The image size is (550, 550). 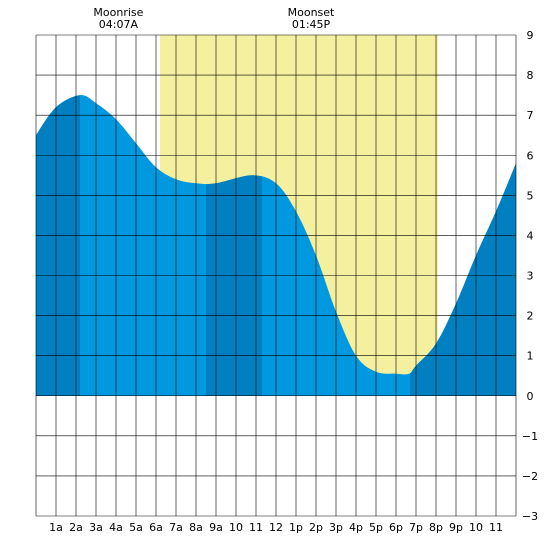 What do you see at coordinates (530, 356) in the screenshot?
I see `y-tick-label: 1` at bounding box center [530, 356].